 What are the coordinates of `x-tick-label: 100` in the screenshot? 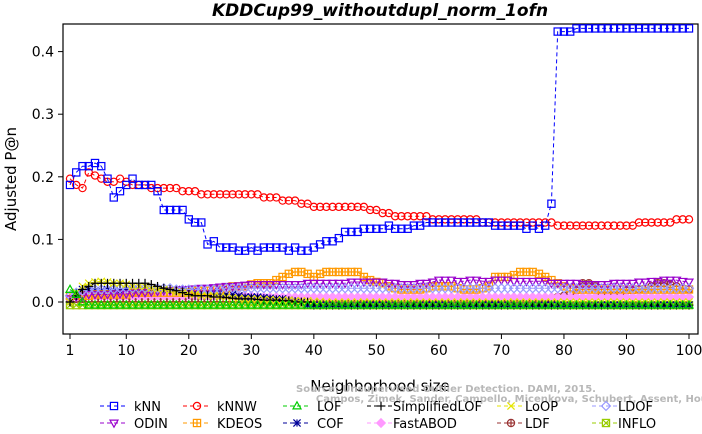 It's located at (689, 351).